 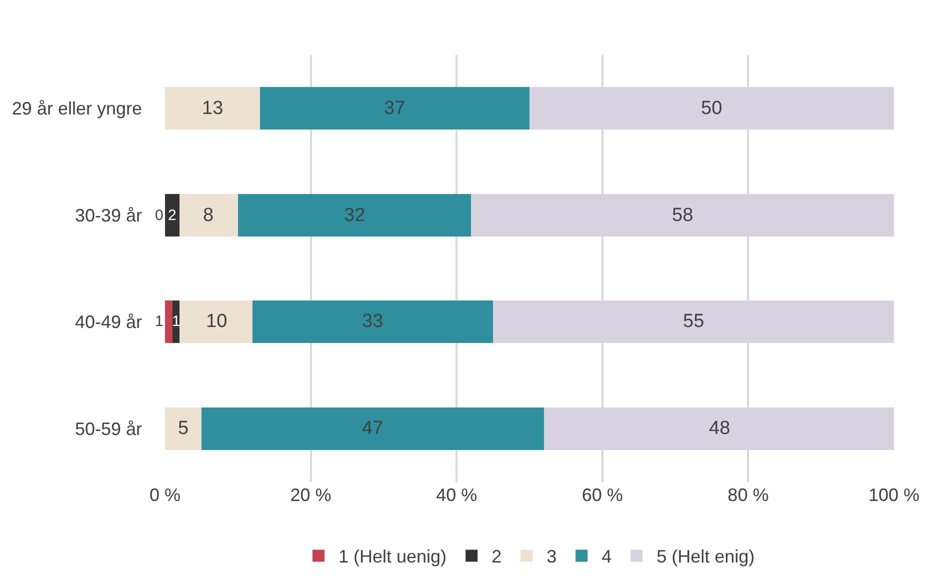 What do you see at coordinates (77, 108) in the screenshot?
I see `y-tick-label: 29 år eller yngre` at bounding box center [77, 108].